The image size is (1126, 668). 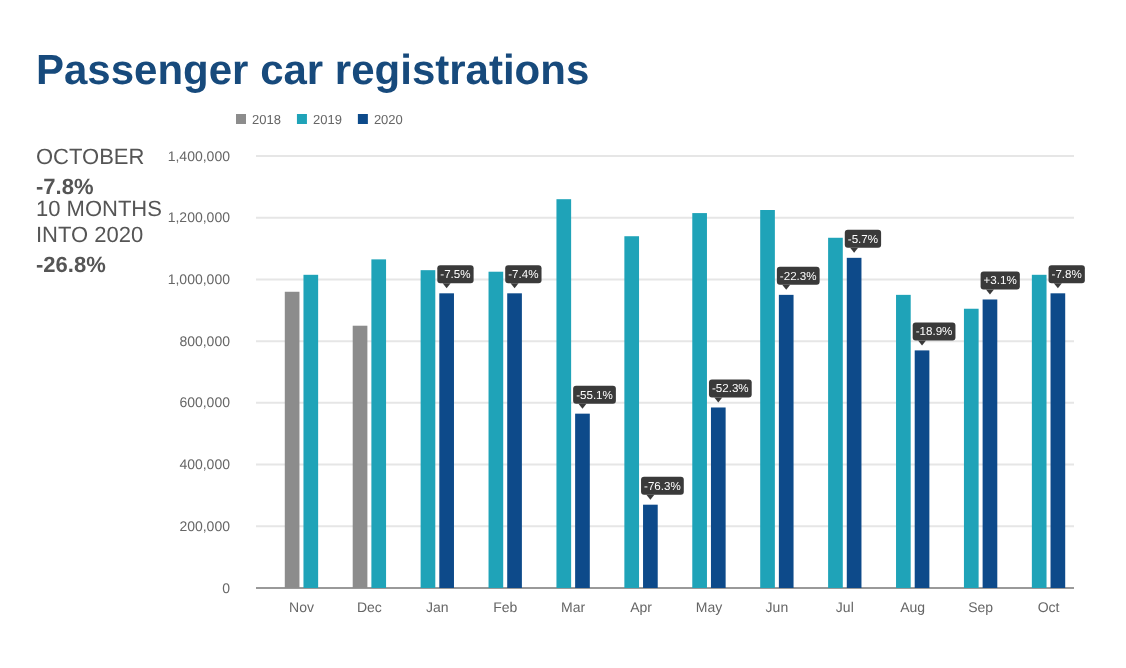 What do you see at coordinates (90, 158) in the screenshot?
I see `text: OCTOBER` at bounding box center [90, 158].